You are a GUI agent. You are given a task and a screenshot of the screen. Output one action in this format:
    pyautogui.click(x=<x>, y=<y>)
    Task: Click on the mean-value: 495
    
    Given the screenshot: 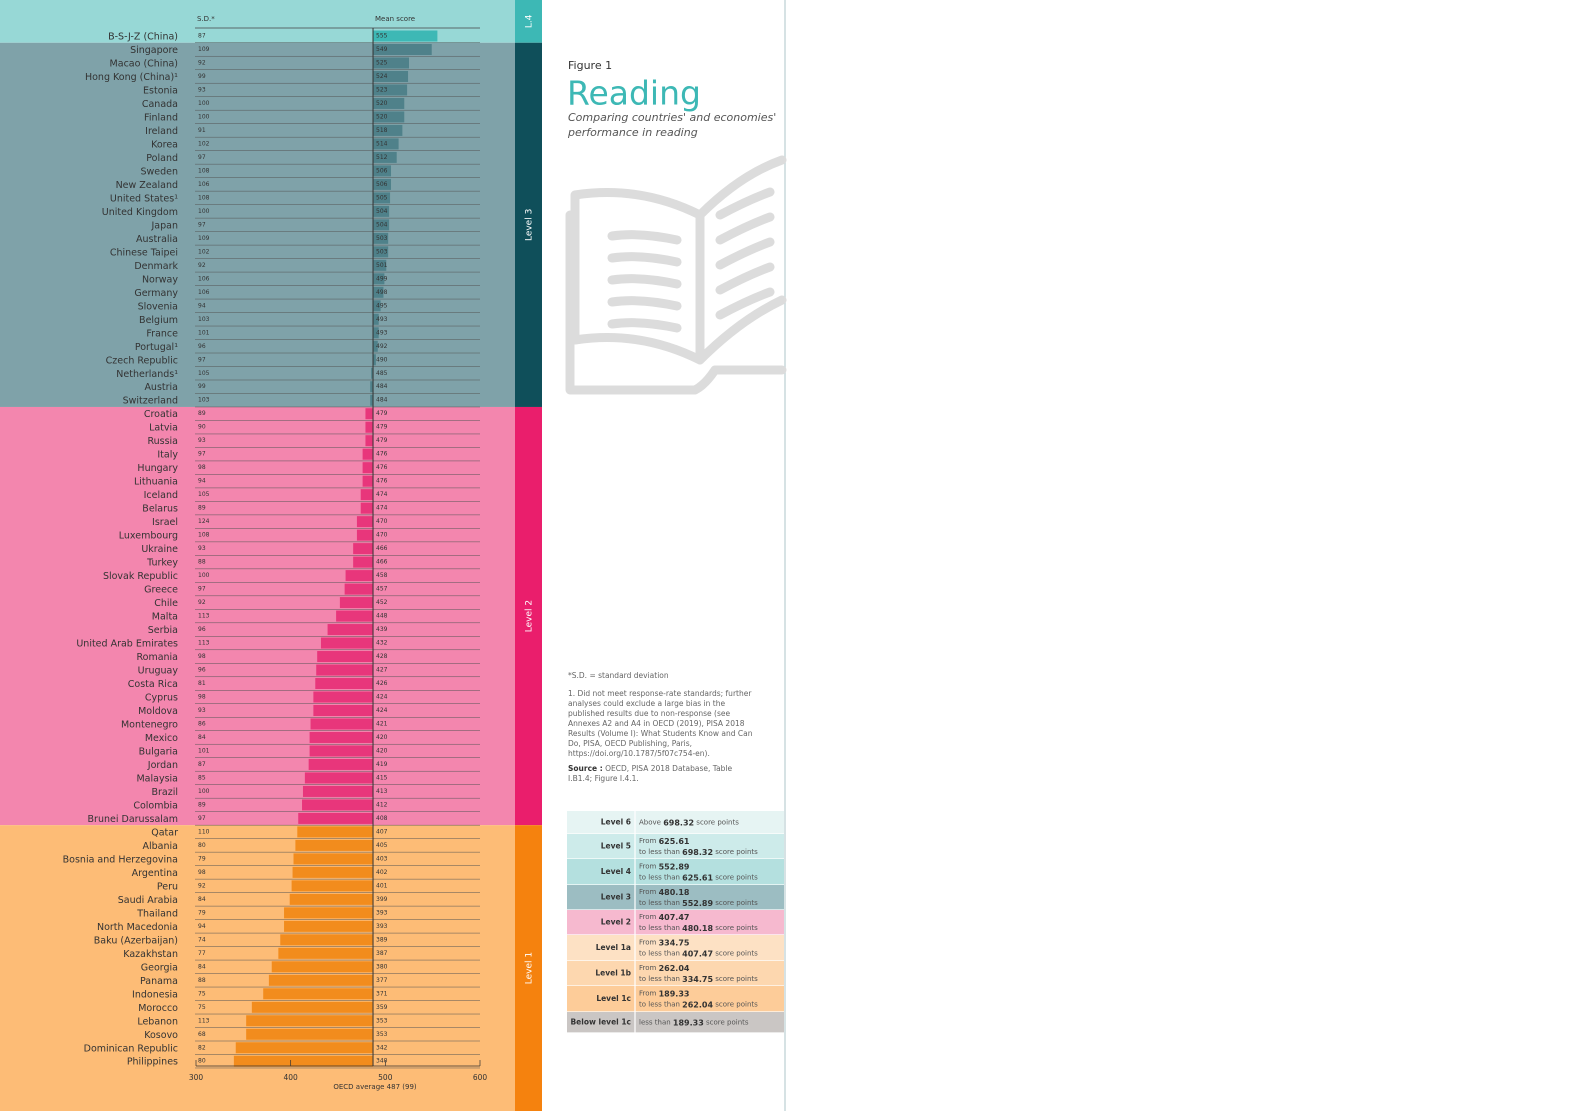 What is the action you would take?
    pyautogui.click(x=382, y=305)
    